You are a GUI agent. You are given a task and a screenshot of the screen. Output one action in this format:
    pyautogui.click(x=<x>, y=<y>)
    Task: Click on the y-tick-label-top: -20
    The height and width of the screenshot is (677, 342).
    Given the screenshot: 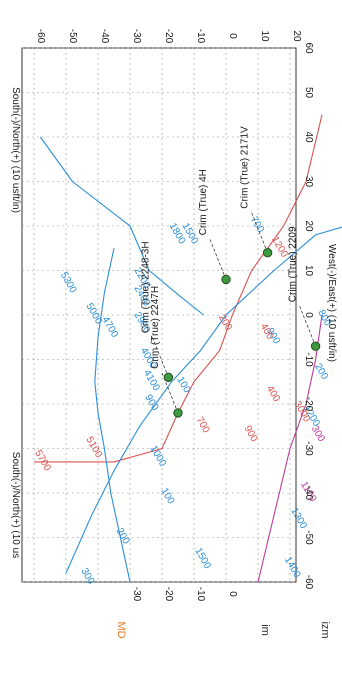 What is the action you would take?
    pyautogui.click(x=168, y=36)
    